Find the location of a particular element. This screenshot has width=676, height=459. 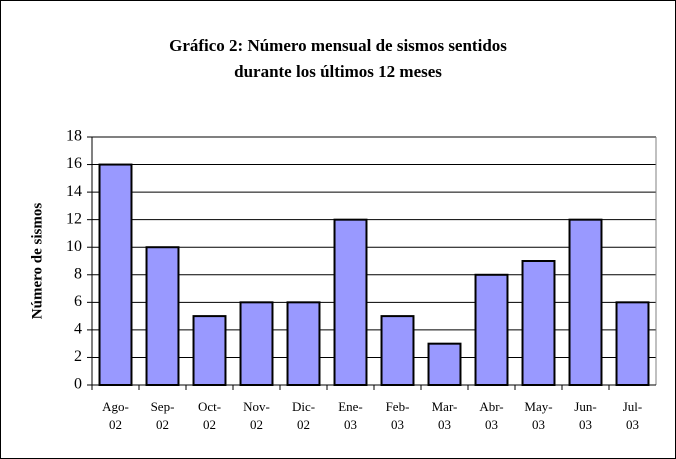

y-tick-label: 4 is located at coordinates (78, 329).